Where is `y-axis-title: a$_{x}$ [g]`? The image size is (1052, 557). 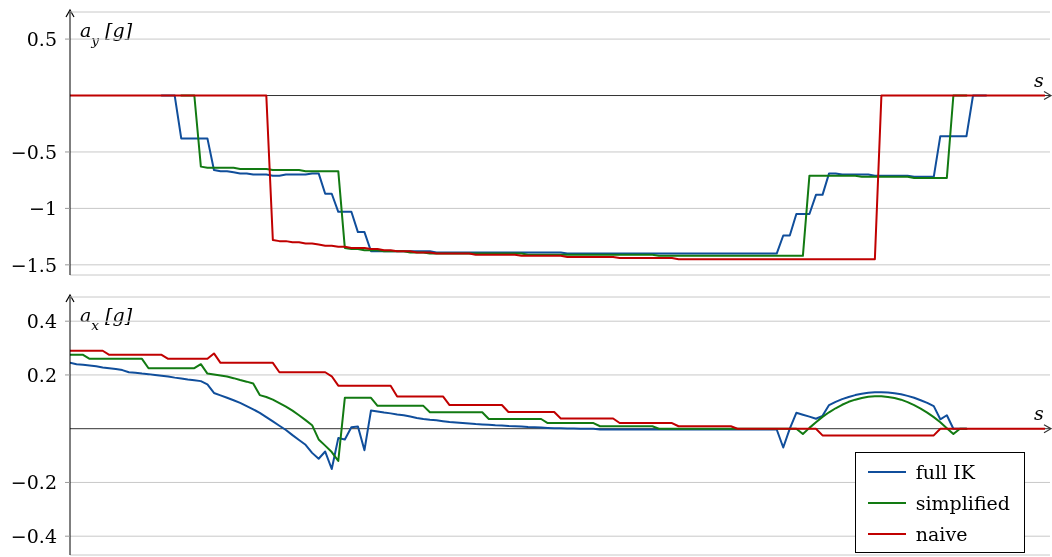
y-axis-title: a$_{x}$ [g] is located at coordinates (106, 318).